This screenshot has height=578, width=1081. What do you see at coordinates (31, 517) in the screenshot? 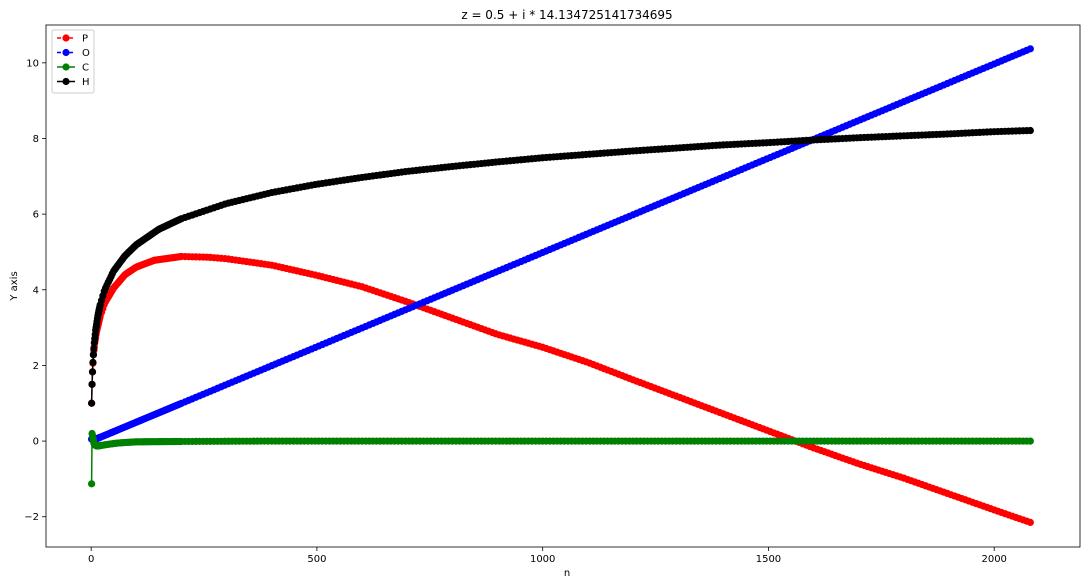
I see `y-tick-label: −2` at bounding box center [31, 517].